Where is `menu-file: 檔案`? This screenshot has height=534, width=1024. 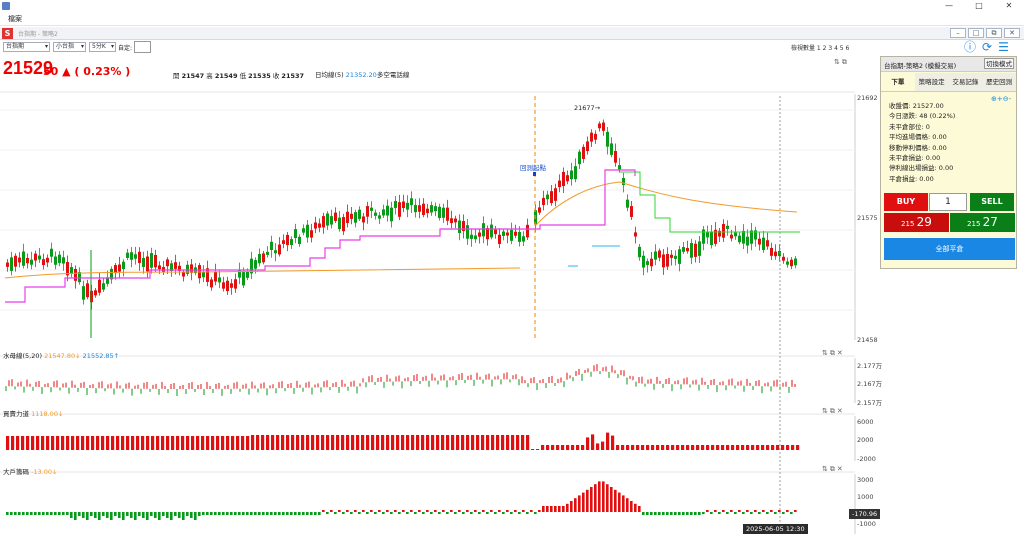
menu-file: 檔案 is located at coordinates (15, 19).